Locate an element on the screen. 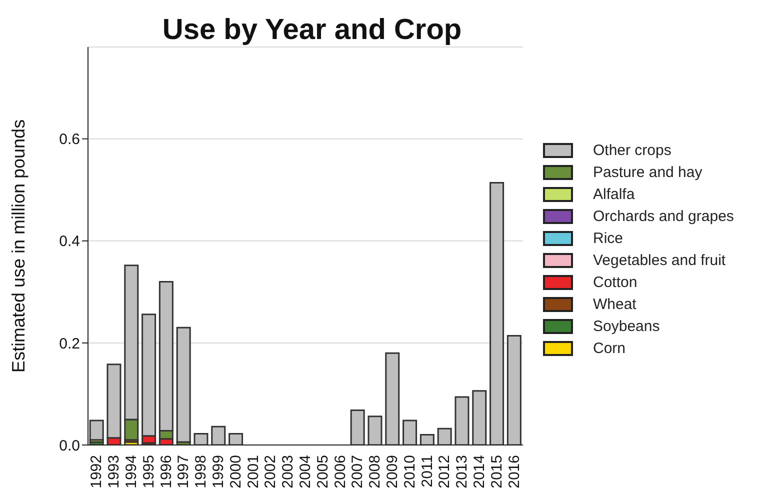  x-tick-label: 2014 is located at coordinates (479, 471).